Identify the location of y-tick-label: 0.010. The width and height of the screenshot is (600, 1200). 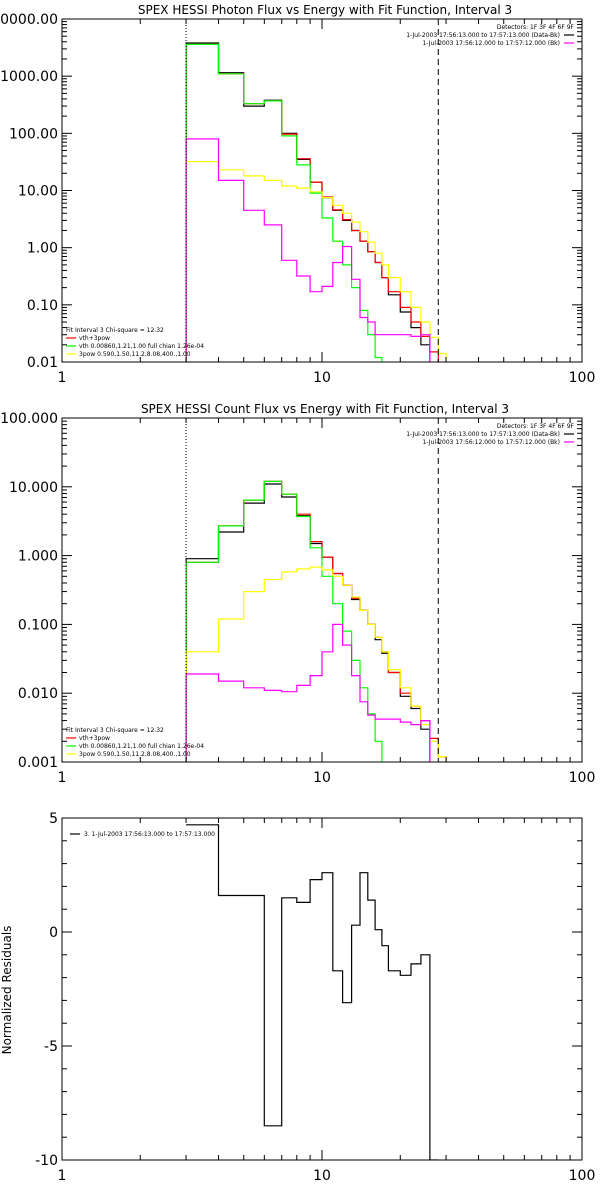
(38, 694).